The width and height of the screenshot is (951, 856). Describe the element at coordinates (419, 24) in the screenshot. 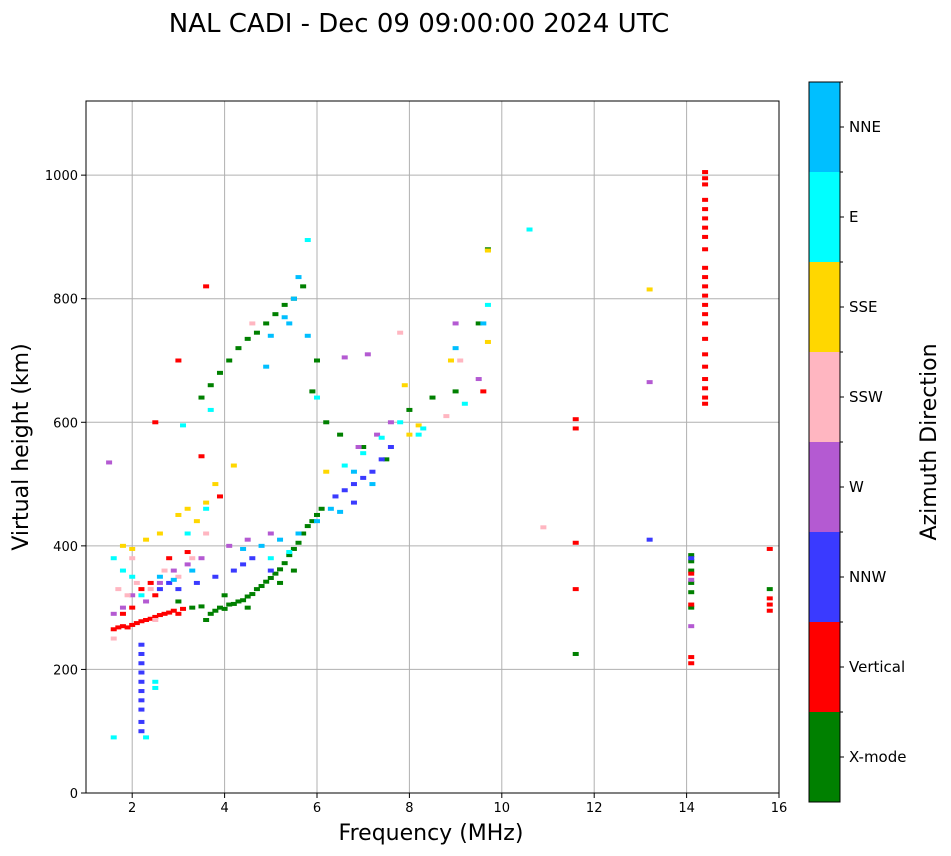

I see `chart-title: NAL CADI - Dec 09 09:00:00 2024 UTC` at that location.